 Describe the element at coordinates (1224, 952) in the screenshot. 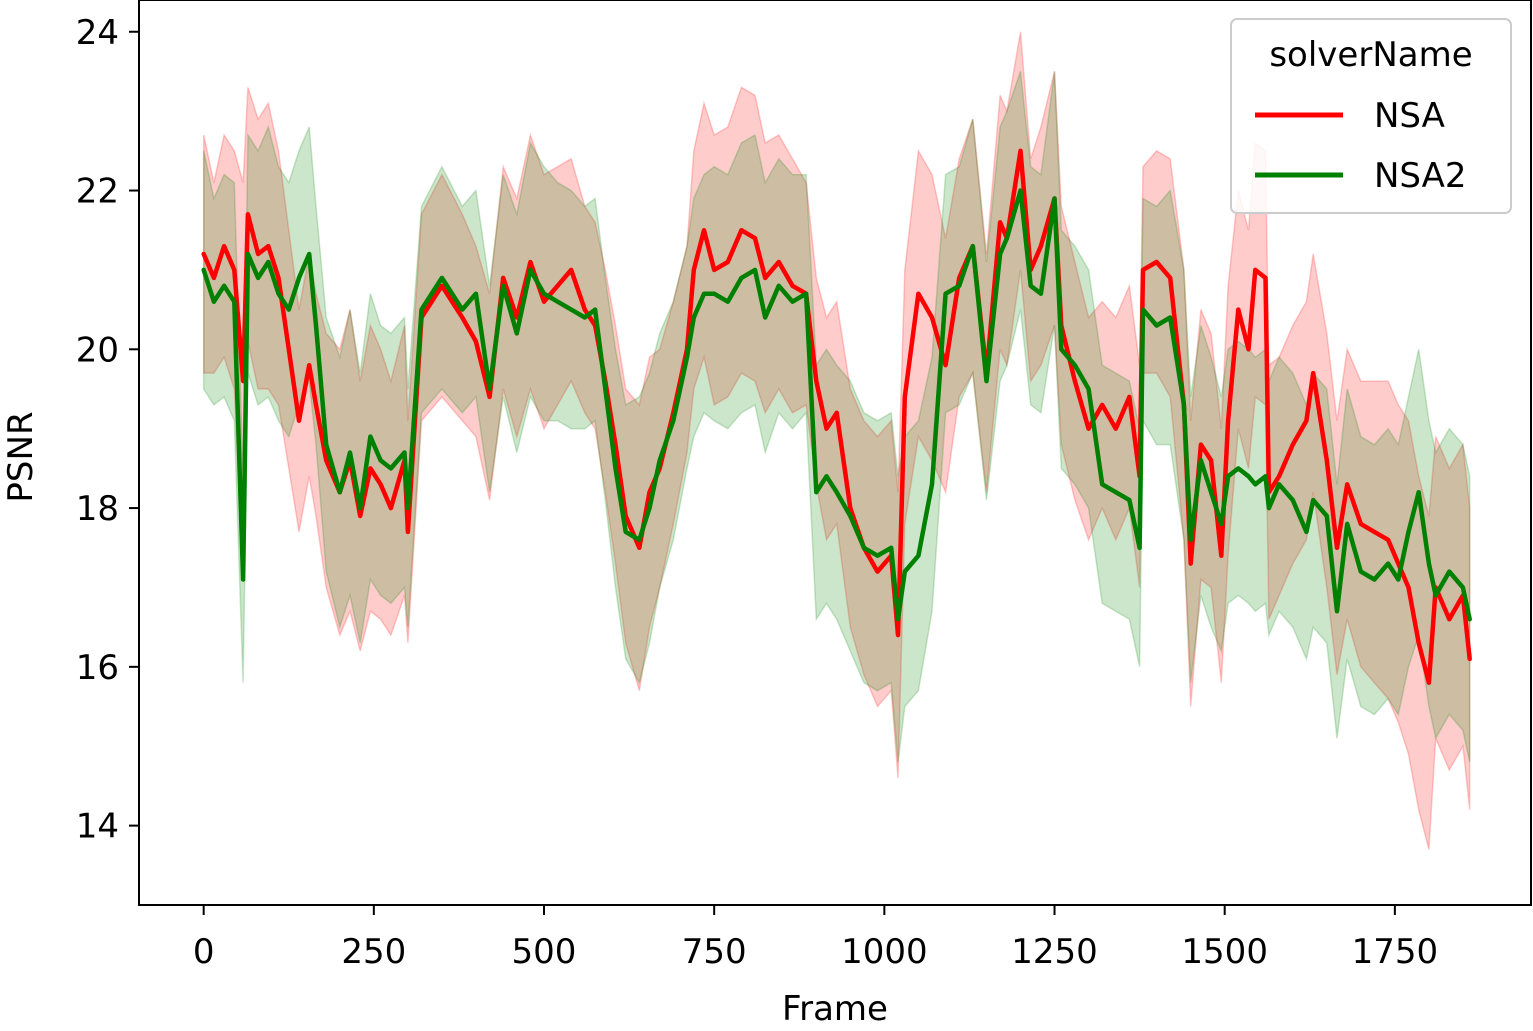

I see `x-tick-label: 1500` at that location.